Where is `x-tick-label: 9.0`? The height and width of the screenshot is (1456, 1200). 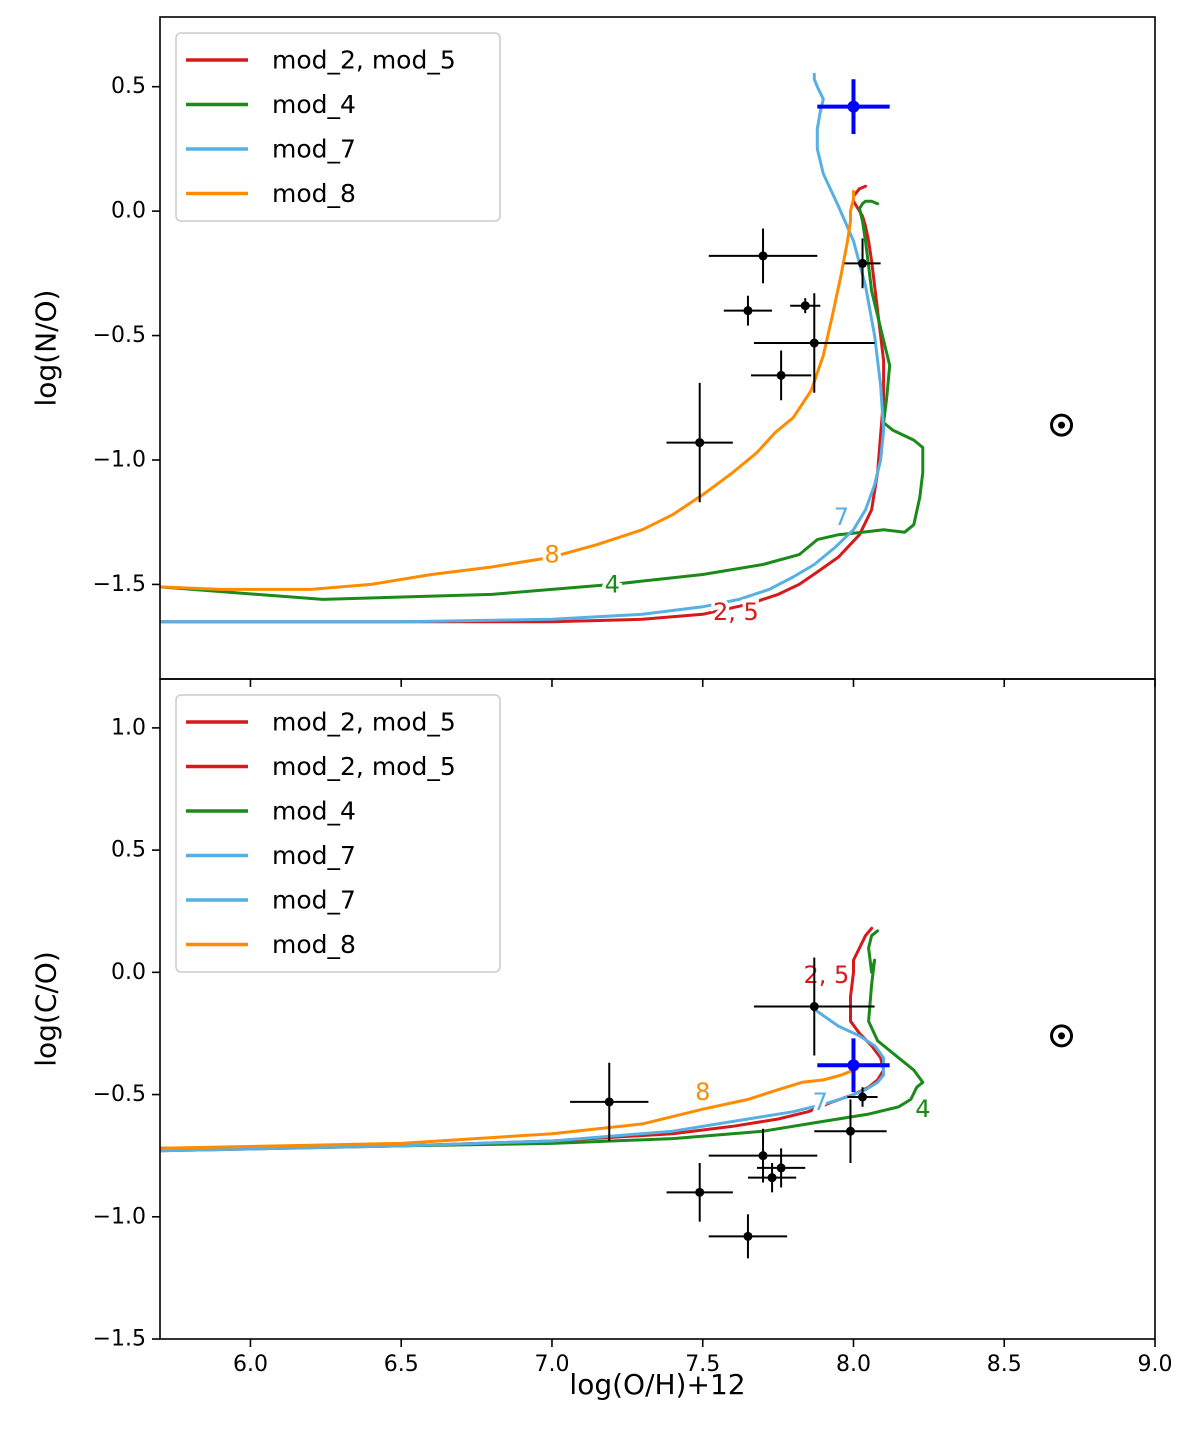
x-tick-label: 9.0 is located at coordinates (1155, 1364).